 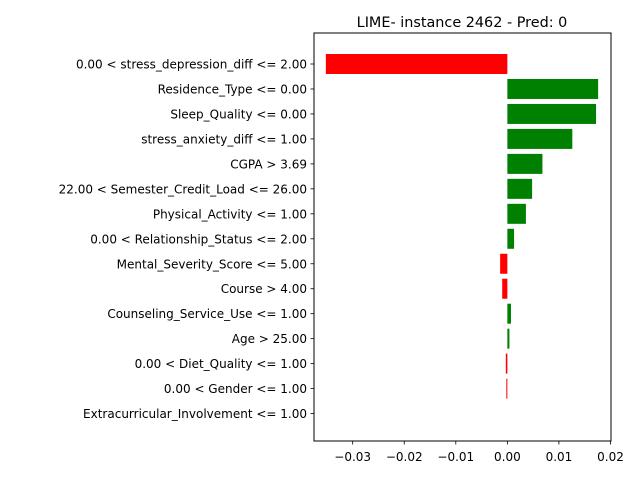 What do you see at coordinates (191, 65) in the screenshot?
I see `y-tick-label-0: 0.00 < stress_depression_diff <= 2.00` at bounding box center [191, 65].